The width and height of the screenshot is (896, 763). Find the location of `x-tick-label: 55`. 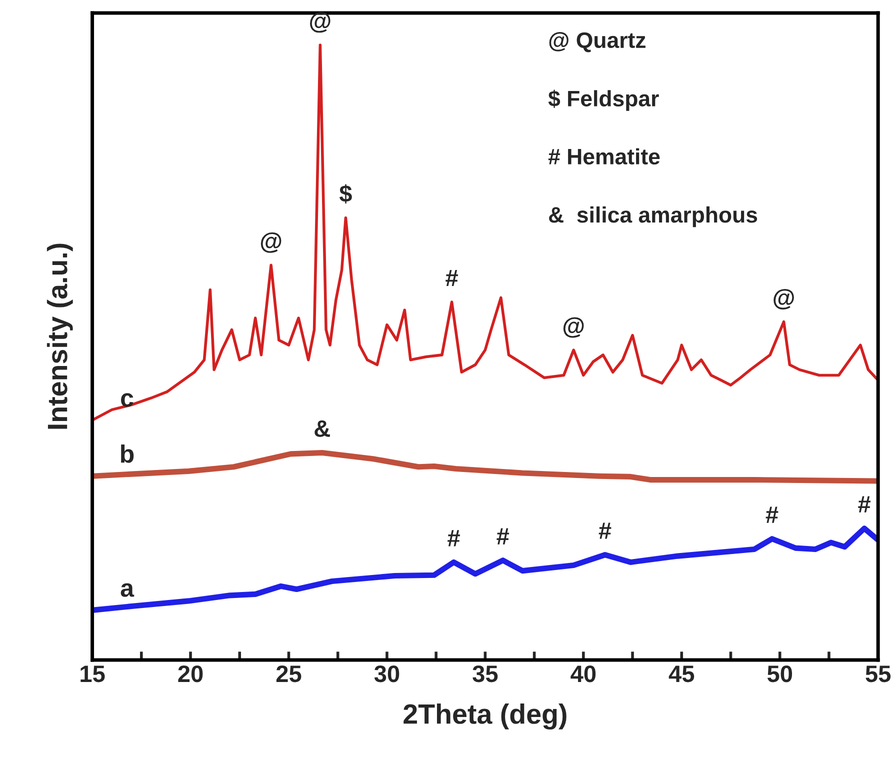

x-tick-label: 55 is located at coordinates (878, 674).